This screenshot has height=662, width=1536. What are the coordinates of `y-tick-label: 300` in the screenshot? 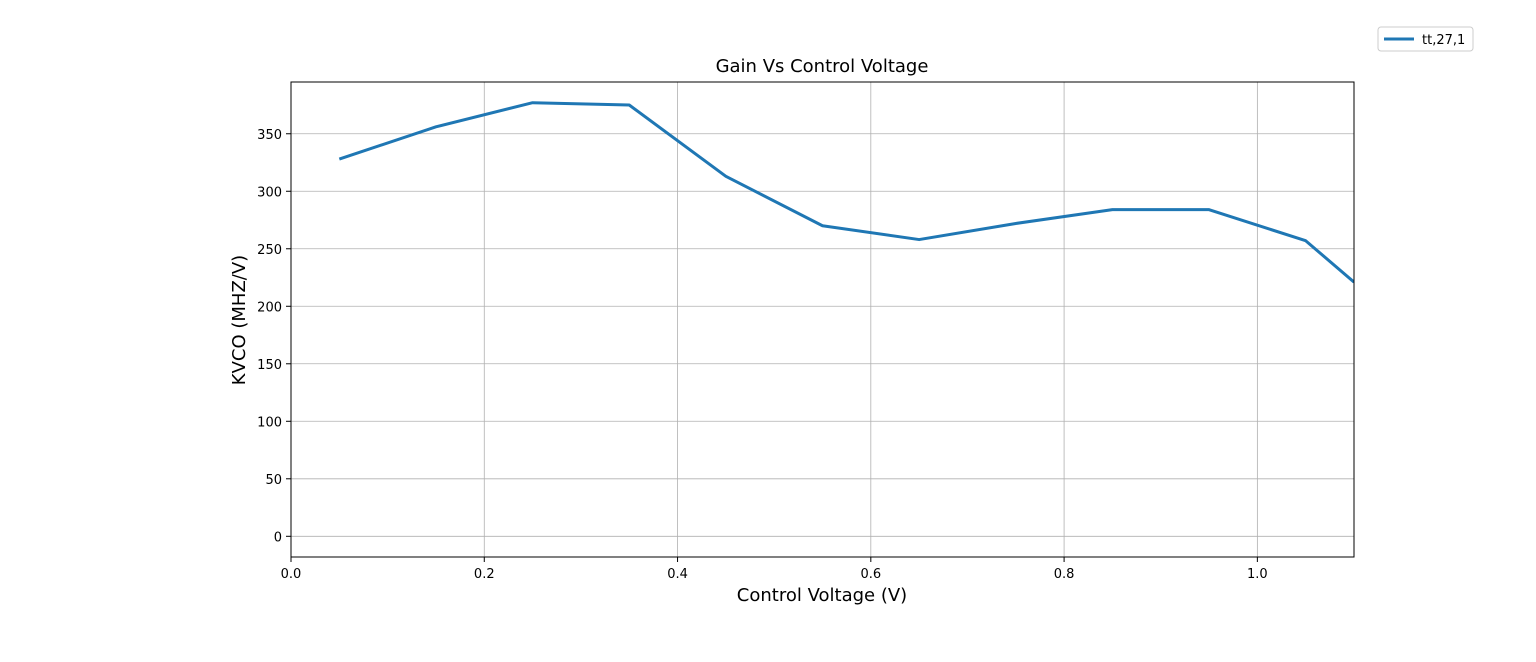 It's located at (269, 192).